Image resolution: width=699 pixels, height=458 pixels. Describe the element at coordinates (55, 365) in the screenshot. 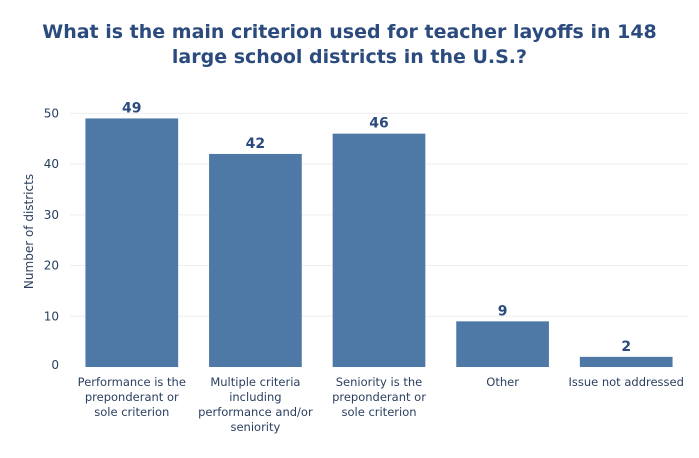

I see `y-tick-label: 0` at that location.